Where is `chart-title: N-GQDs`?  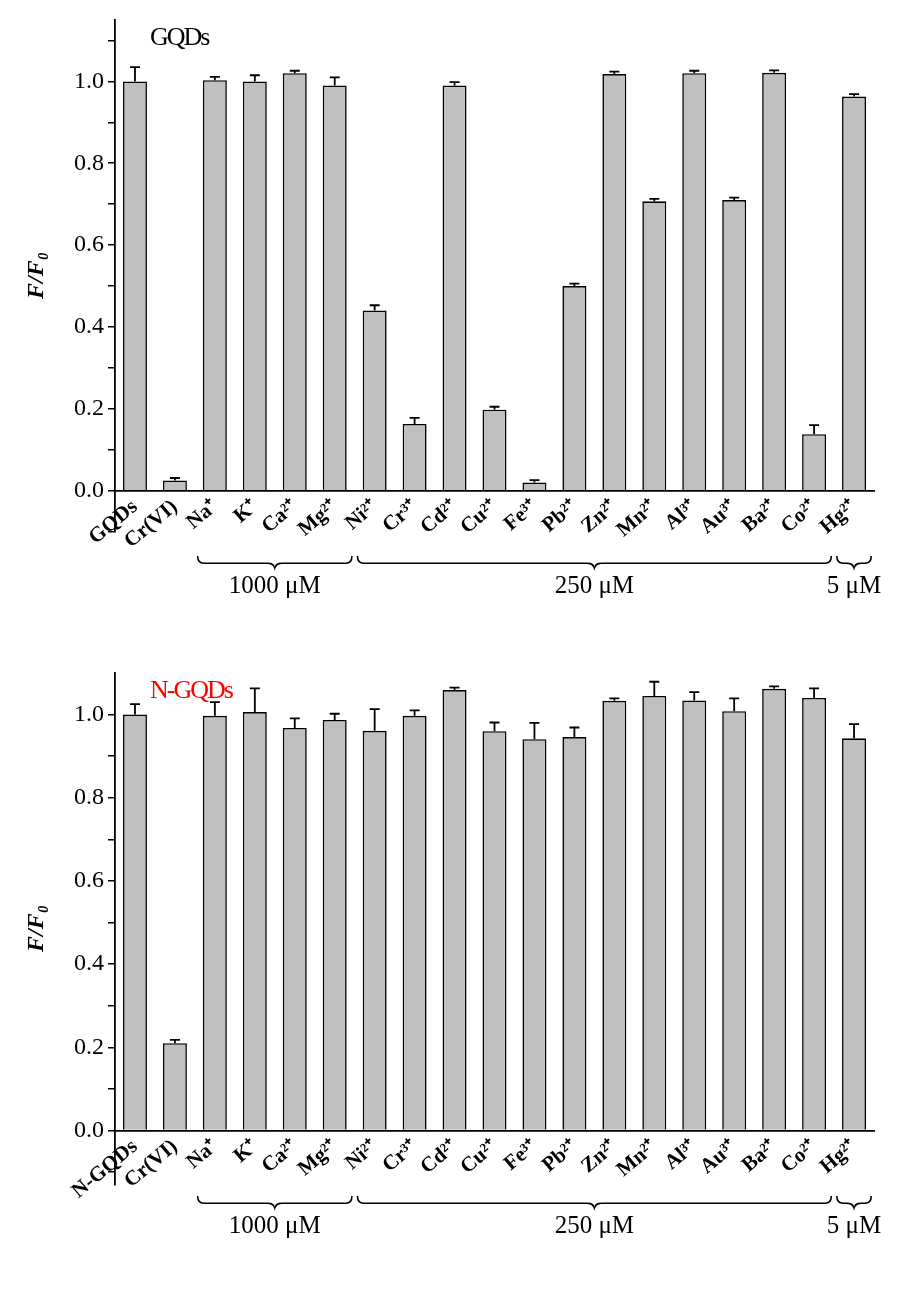
chart-title: N-GQDs is located at coordinates (191, 690).